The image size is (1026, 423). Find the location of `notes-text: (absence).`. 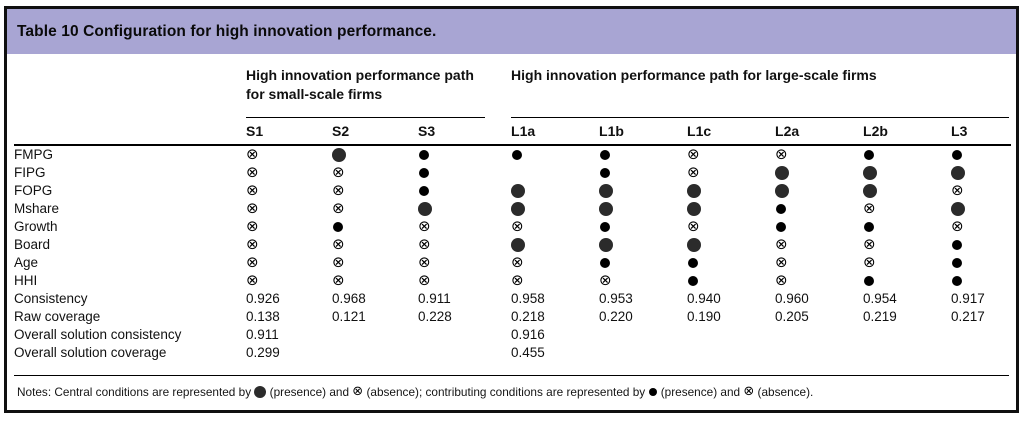

notes-text: (absence). is located at coordinates (784, 392).